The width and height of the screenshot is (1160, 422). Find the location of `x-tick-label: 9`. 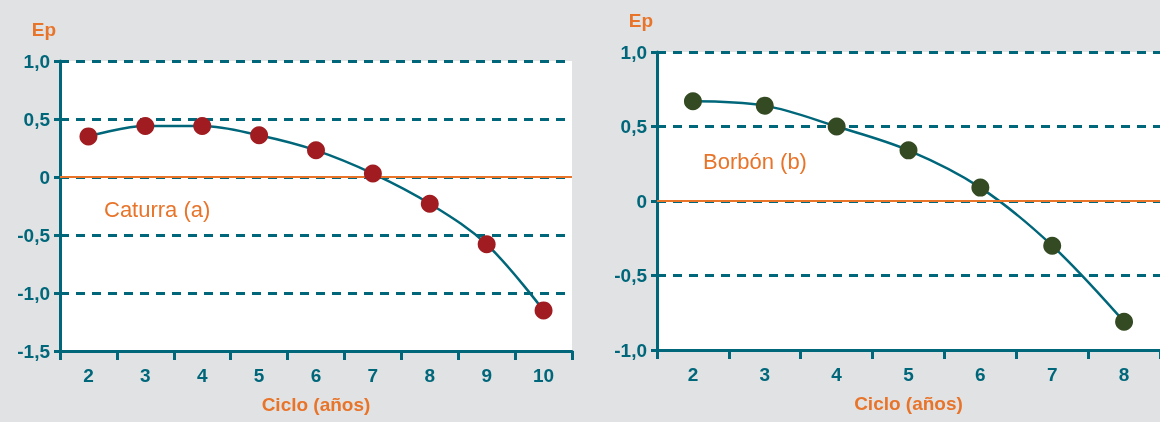

x-tick-label: 9 is located at coordinates (486, 375).